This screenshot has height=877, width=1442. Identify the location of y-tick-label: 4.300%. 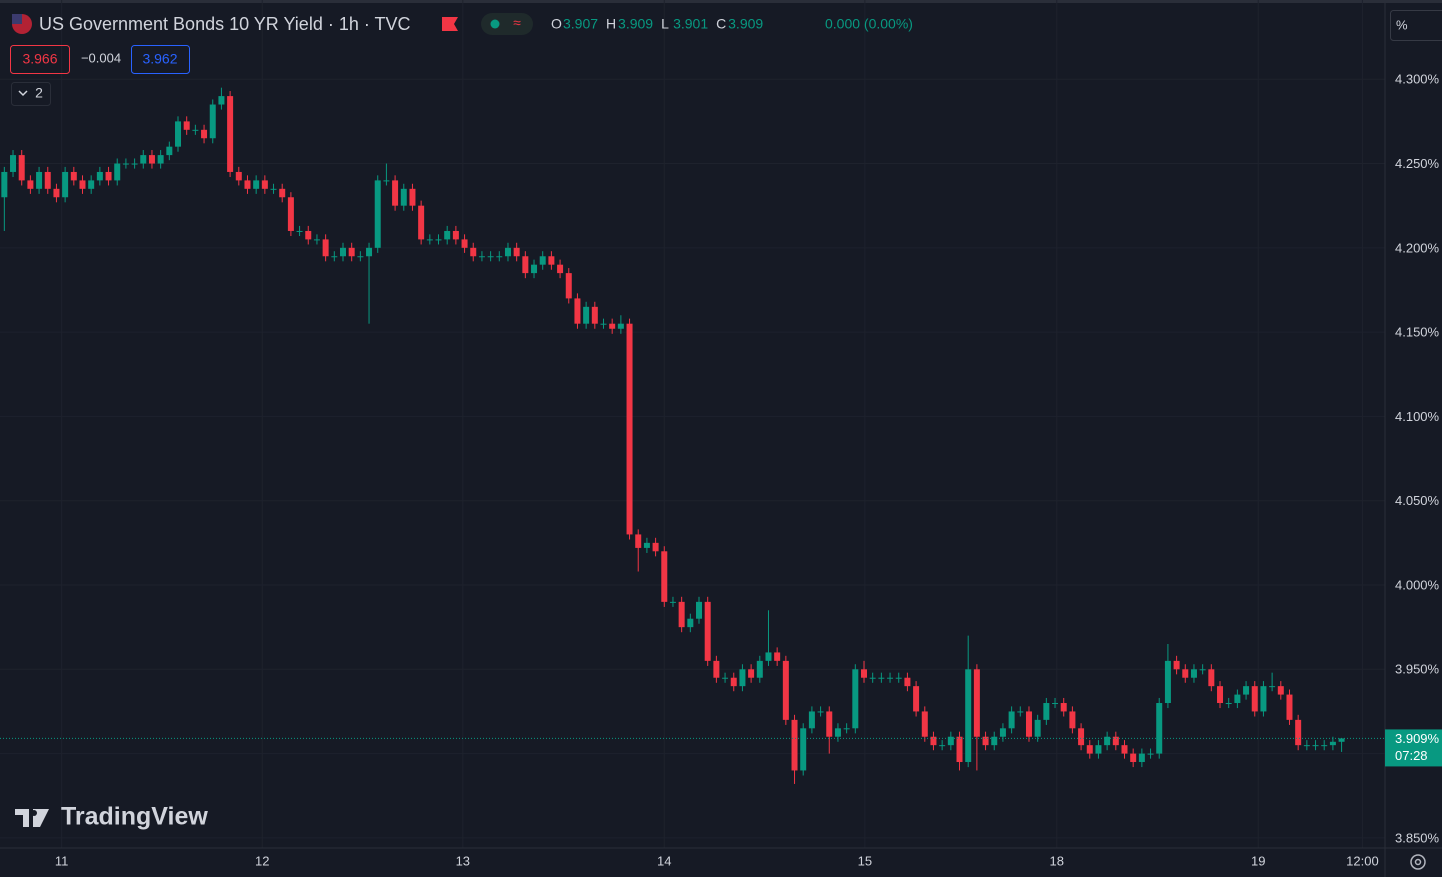
(1417, 79).